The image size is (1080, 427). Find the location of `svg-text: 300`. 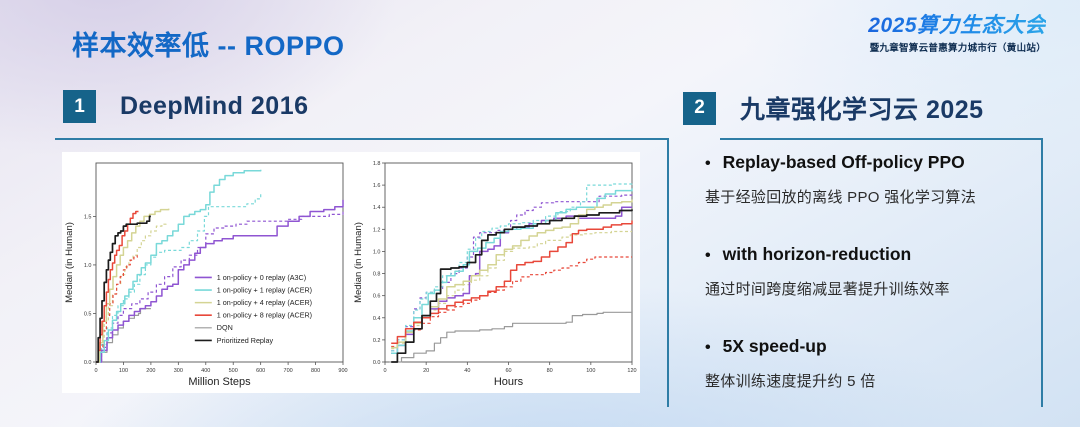

svg-text: 300 is located at coordinates (178, 371).